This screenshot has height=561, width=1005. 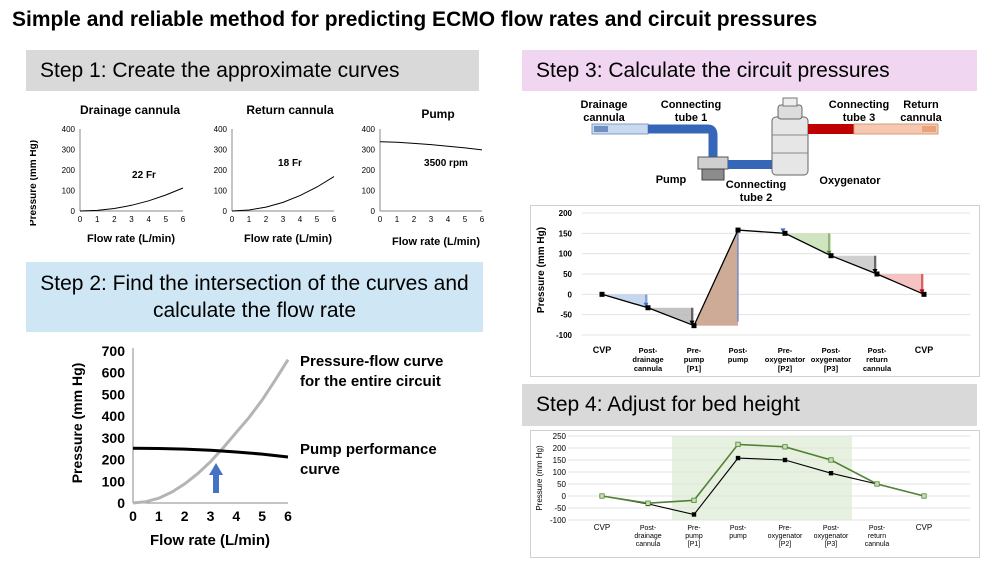 What do you see at coordinates (371, 361) in the screenshot?
I see `legend-circuit-line1: Pressure-flow curve` at bounding box center [371, 361].